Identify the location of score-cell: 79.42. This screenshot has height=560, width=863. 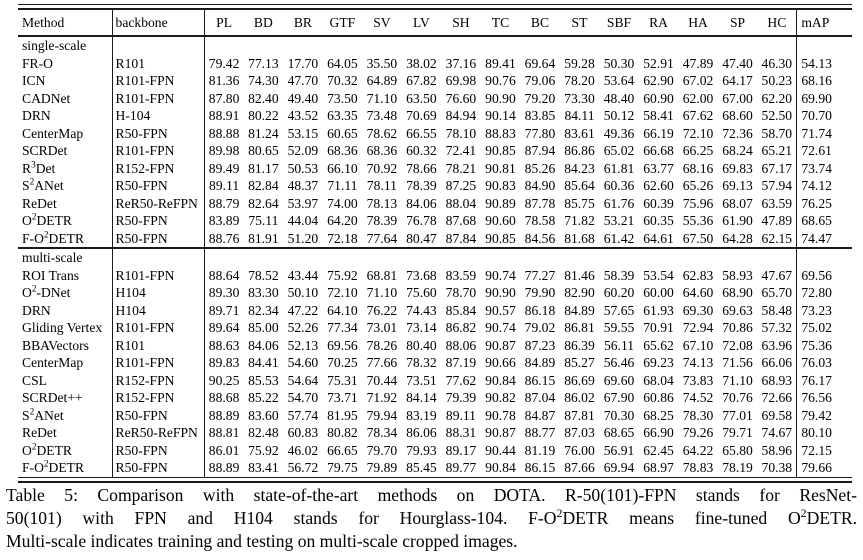
(223, 63).